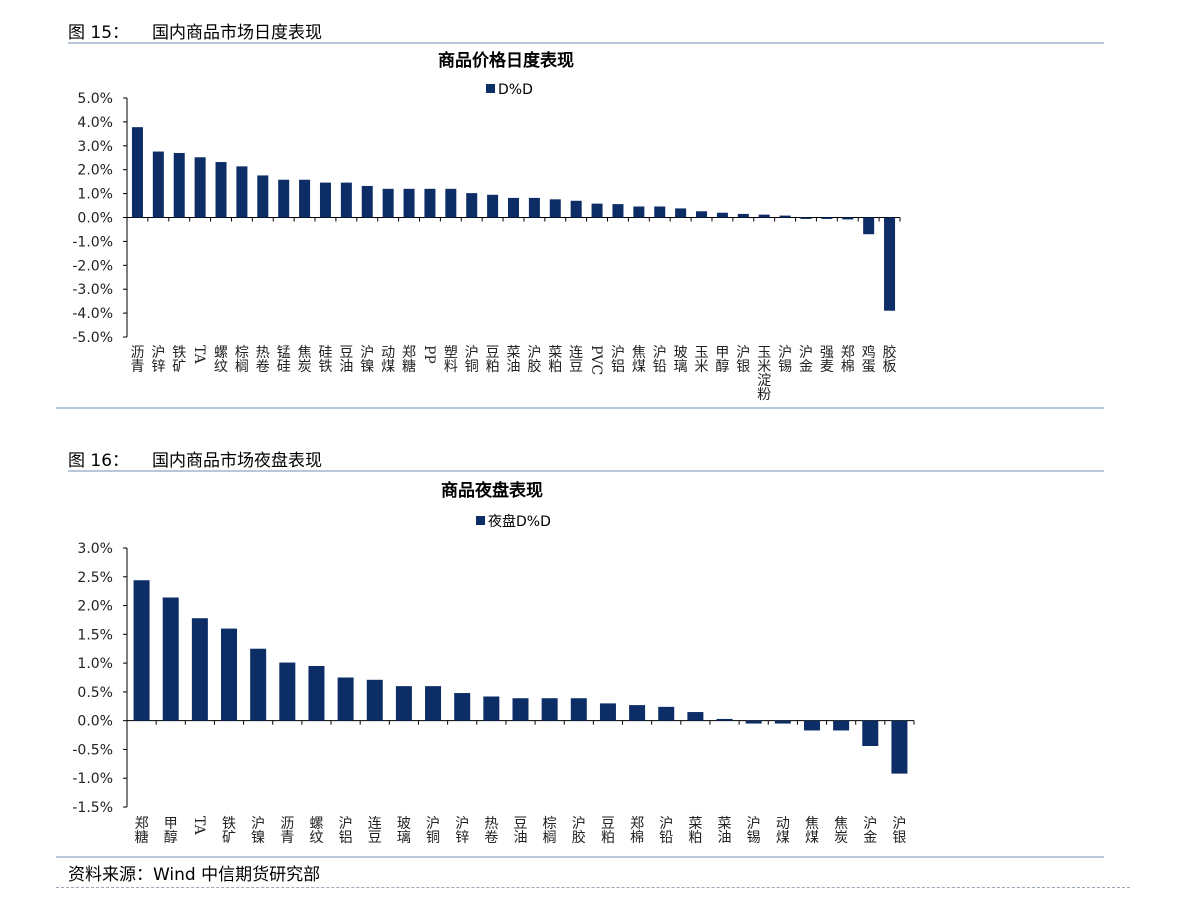 This screenshot has width=1191, height=901. I want to click on y-tick-label: -4.0%, so click(92, 314).